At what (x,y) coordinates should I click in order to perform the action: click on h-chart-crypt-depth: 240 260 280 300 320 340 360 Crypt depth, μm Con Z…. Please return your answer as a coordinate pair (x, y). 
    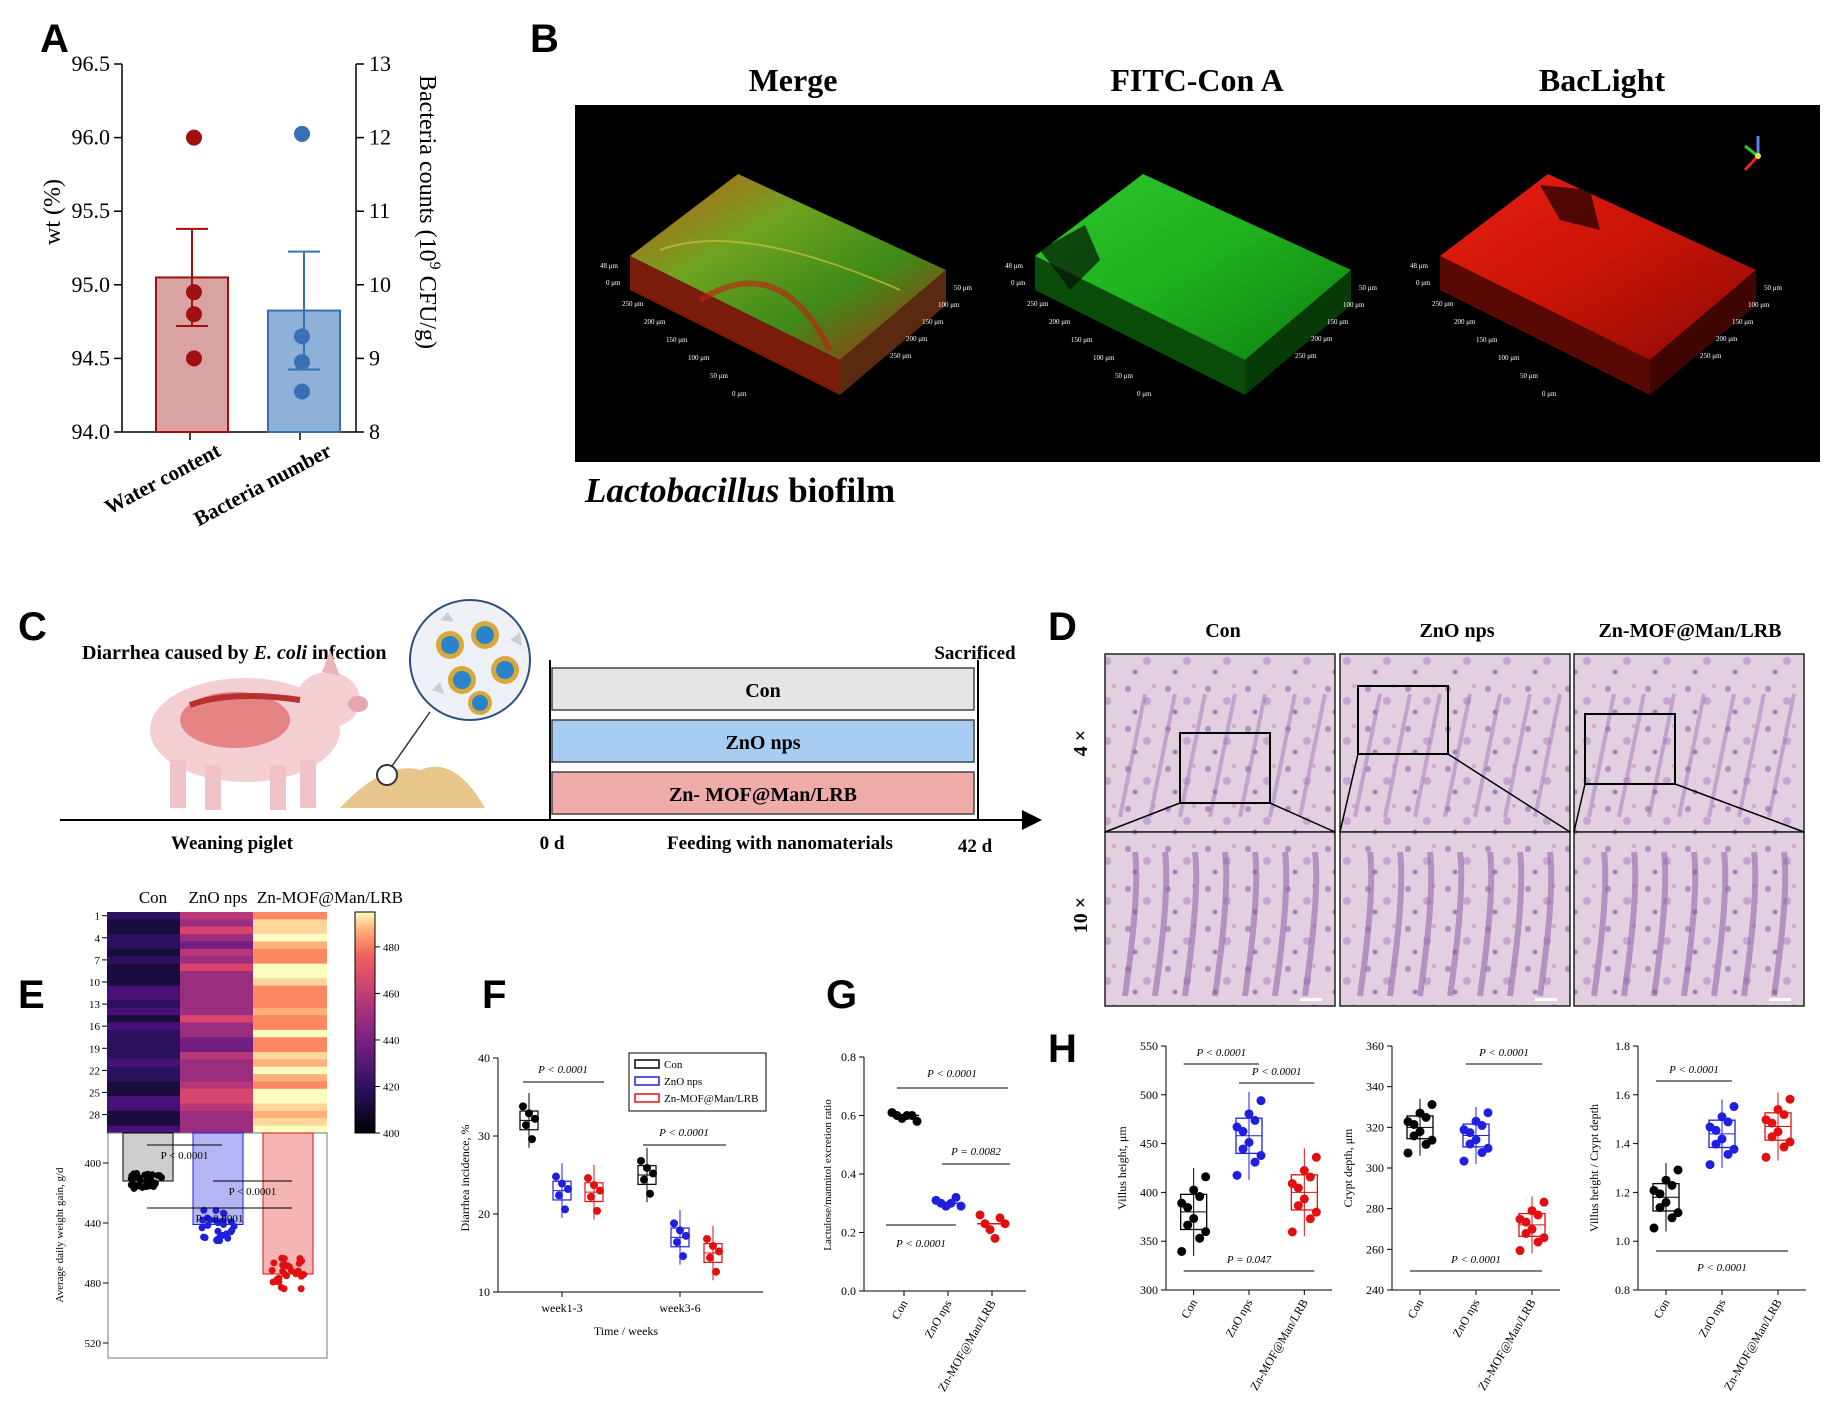
    Looking at the image, I should click on (1450, 1216).